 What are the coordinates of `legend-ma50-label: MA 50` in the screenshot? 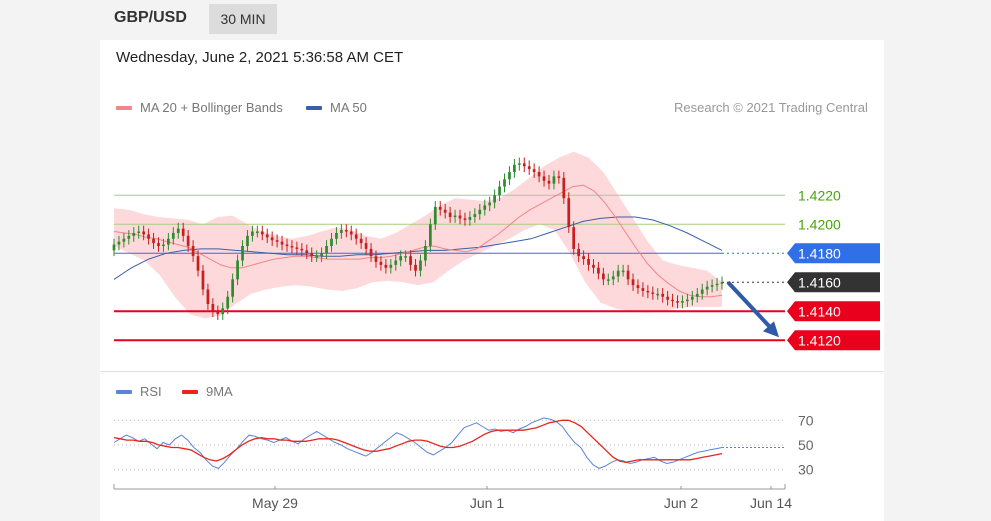 It's located at (348, 107).